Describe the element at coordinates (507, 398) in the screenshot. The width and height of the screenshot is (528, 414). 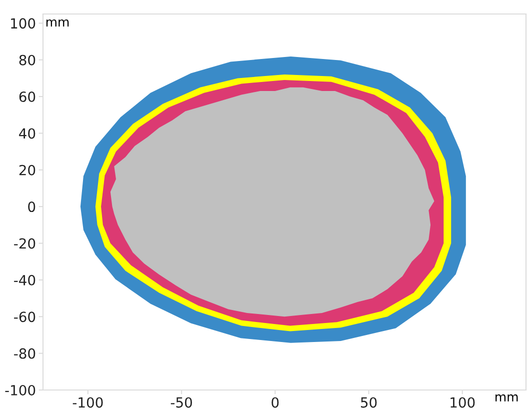
I see `x-axis-title: mm` at that location.